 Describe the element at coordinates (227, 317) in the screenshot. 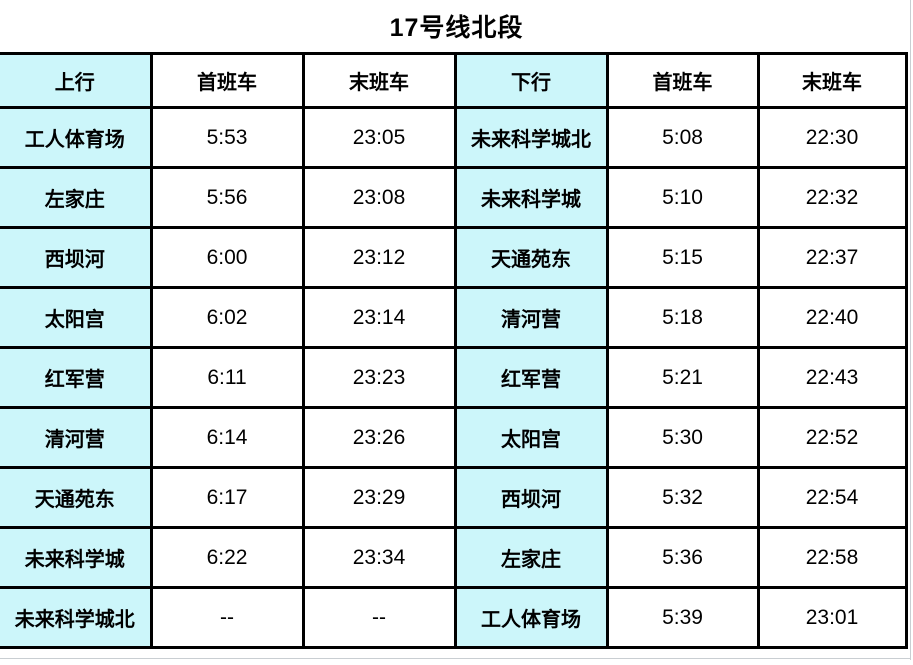

I see `time-cell: 6:02` at that location.